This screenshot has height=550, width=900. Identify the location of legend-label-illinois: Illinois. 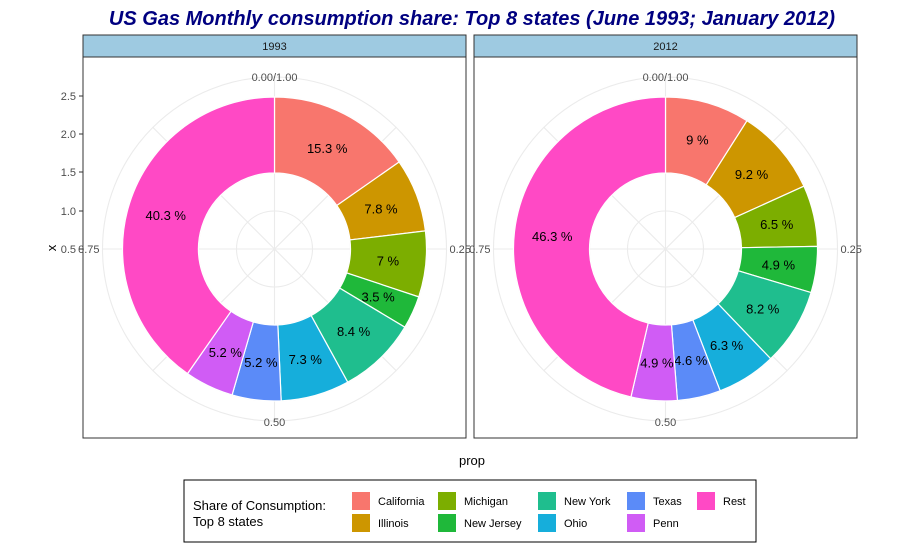
(393, 524).